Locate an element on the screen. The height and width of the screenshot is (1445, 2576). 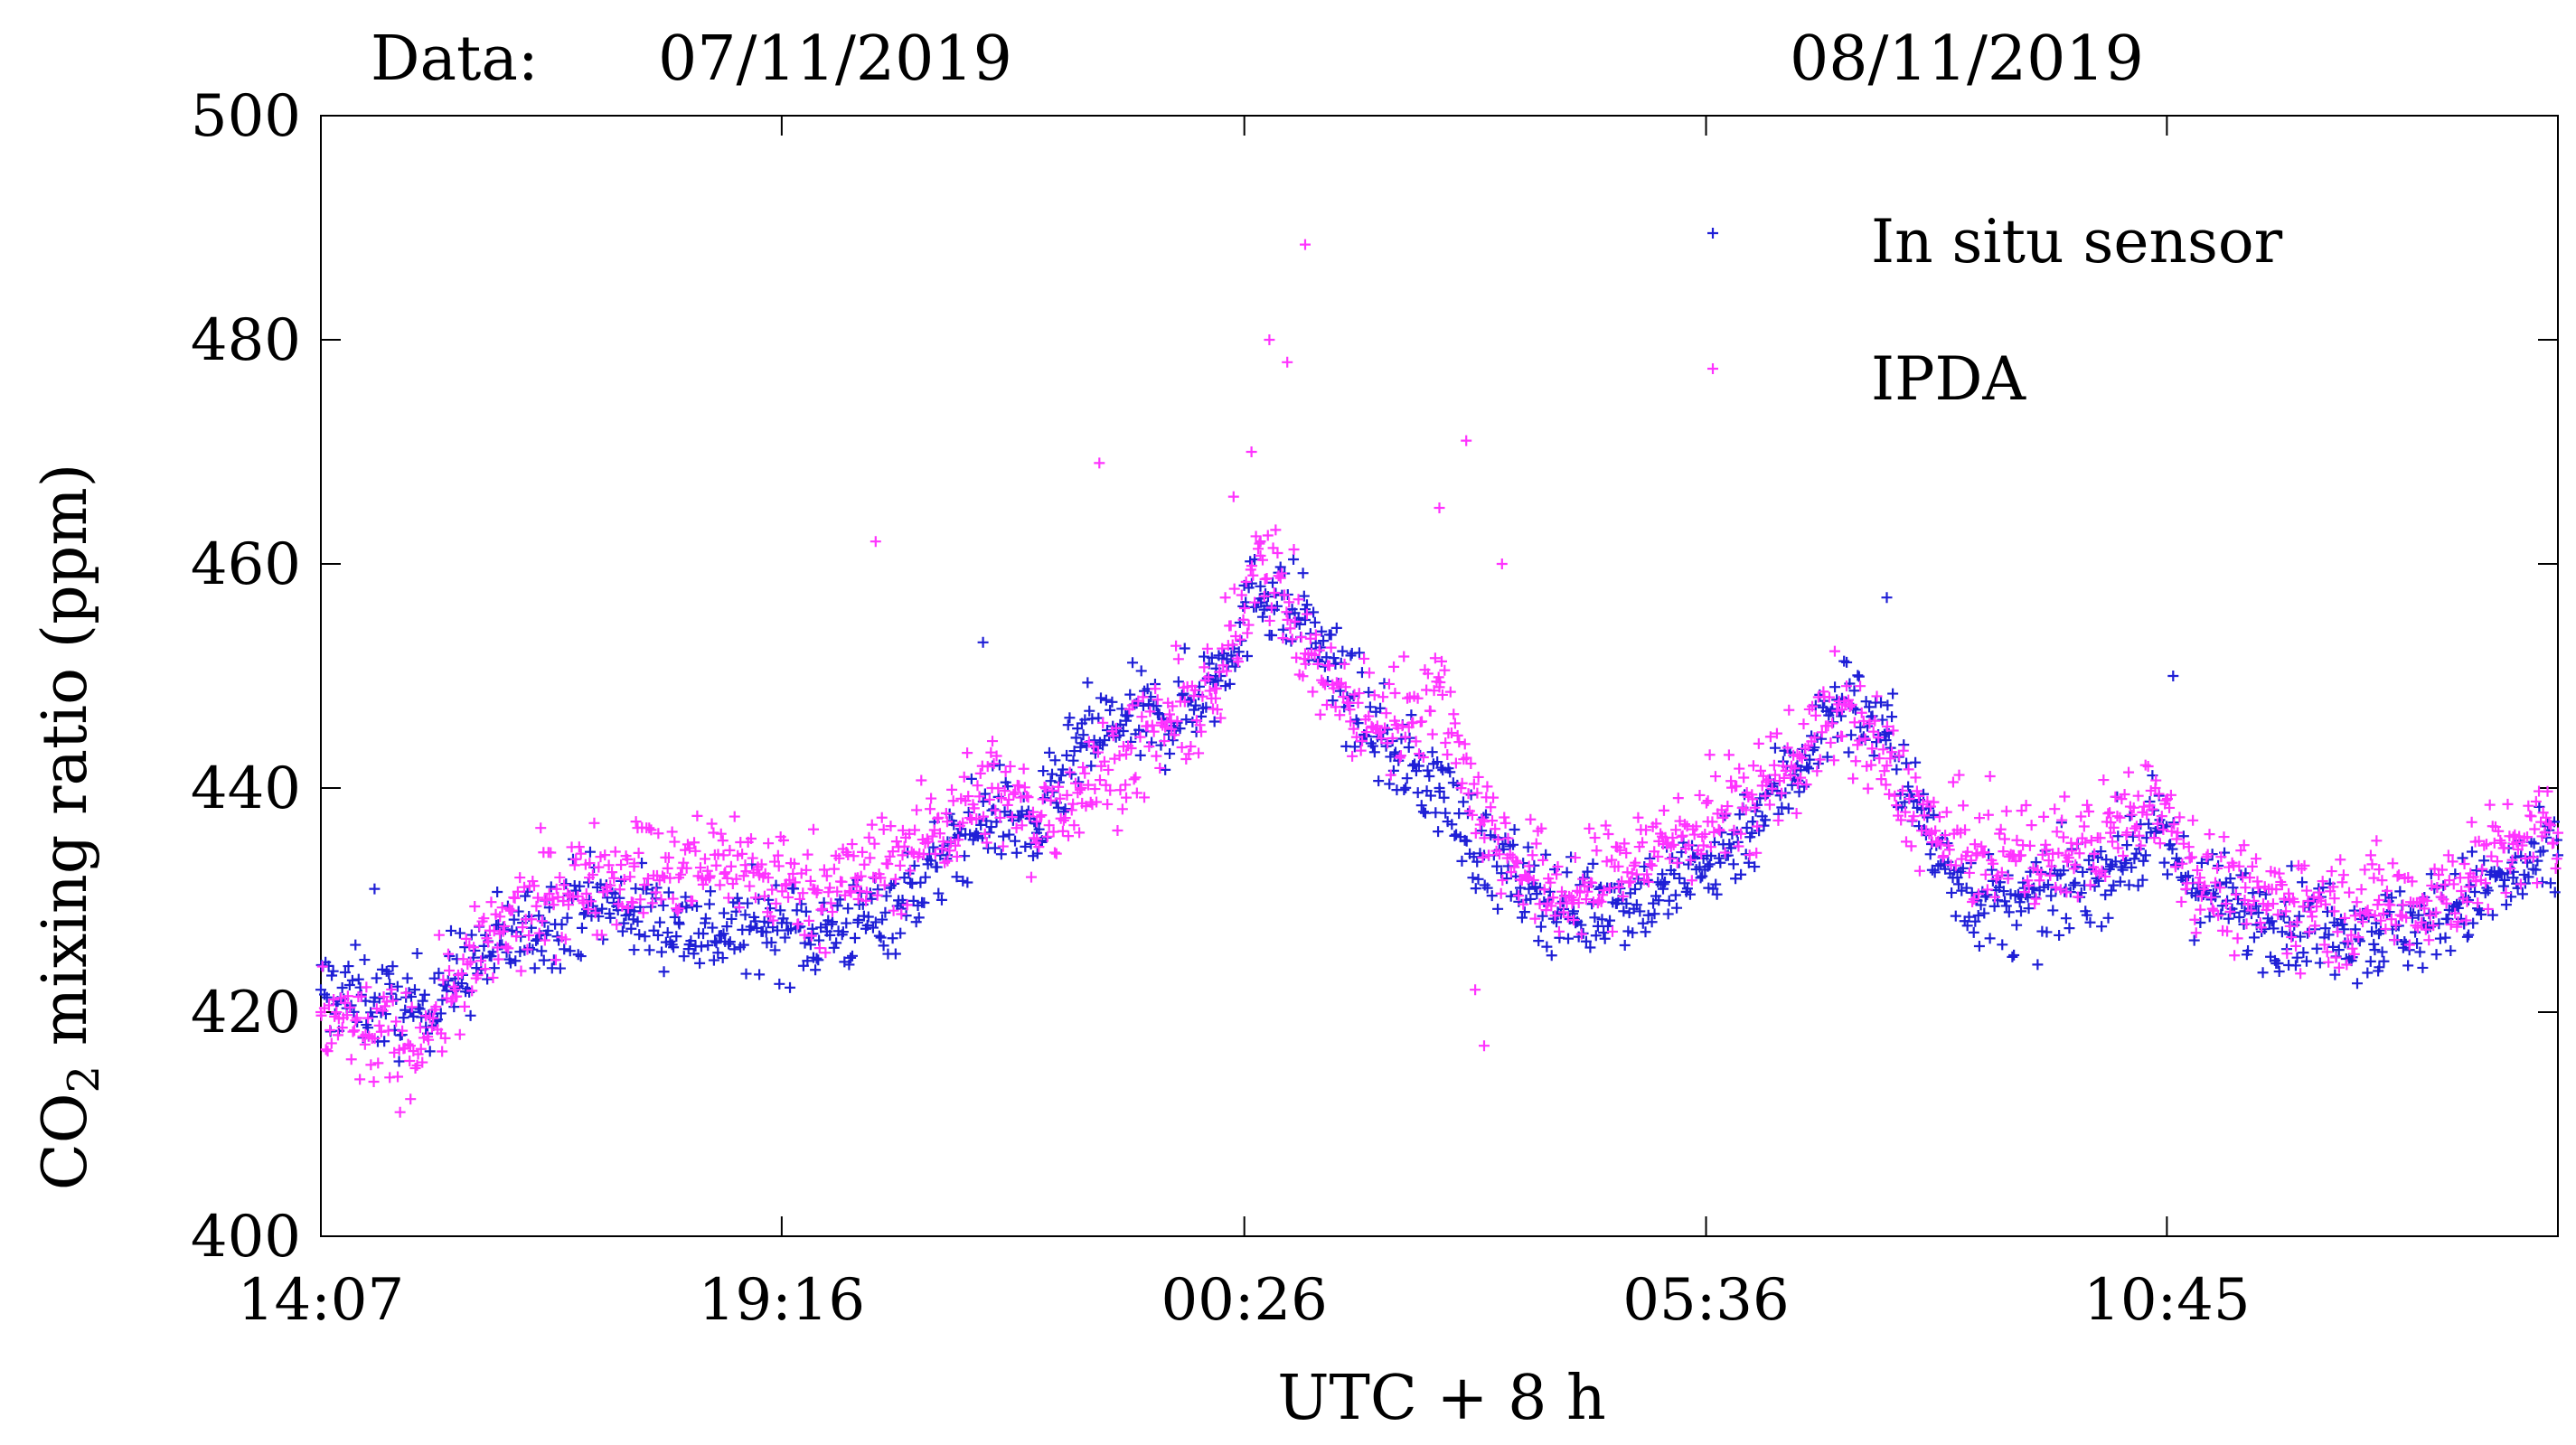
x-tick-label: 14:07 is located at coordinates (321, 1301).